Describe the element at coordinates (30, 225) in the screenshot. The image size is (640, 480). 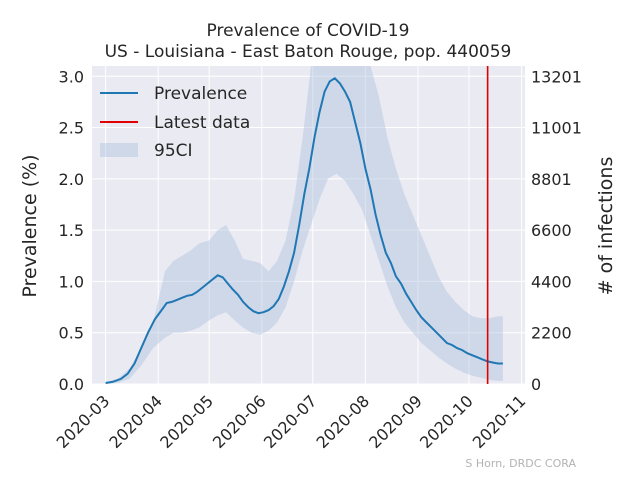
I see `y-axis-label: Prevalence (%)` at that location.